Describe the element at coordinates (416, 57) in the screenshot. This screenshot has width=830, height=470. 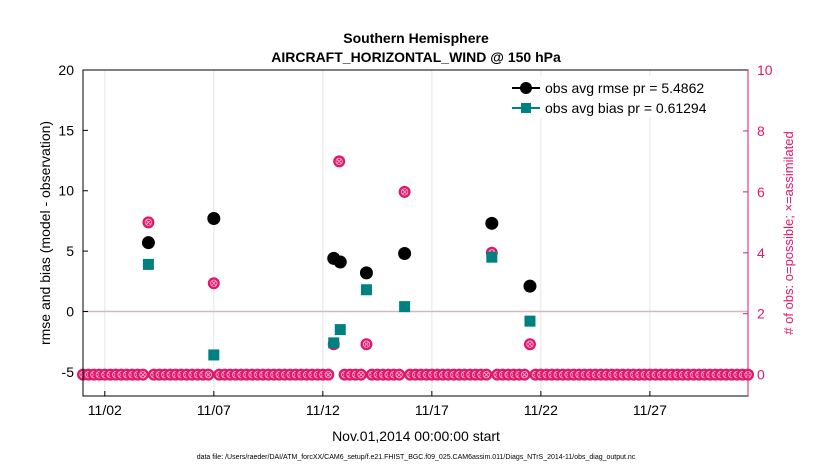
I see `chart-subtitle: AIRCRAFT_HORIZONTAL_WIND @ 150 hPa` at that location.